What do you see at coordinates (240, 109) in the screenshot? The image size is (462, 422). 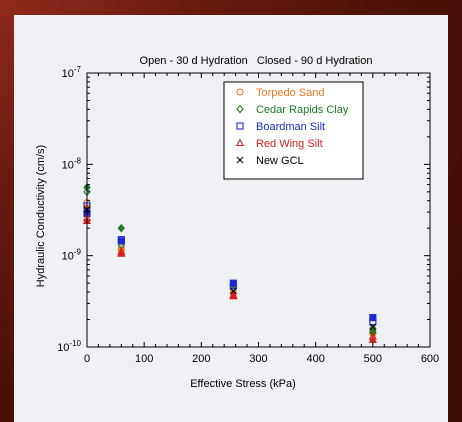 I see `legend-marker-cedar-rapids-clay` at bounding box center [240, 109].